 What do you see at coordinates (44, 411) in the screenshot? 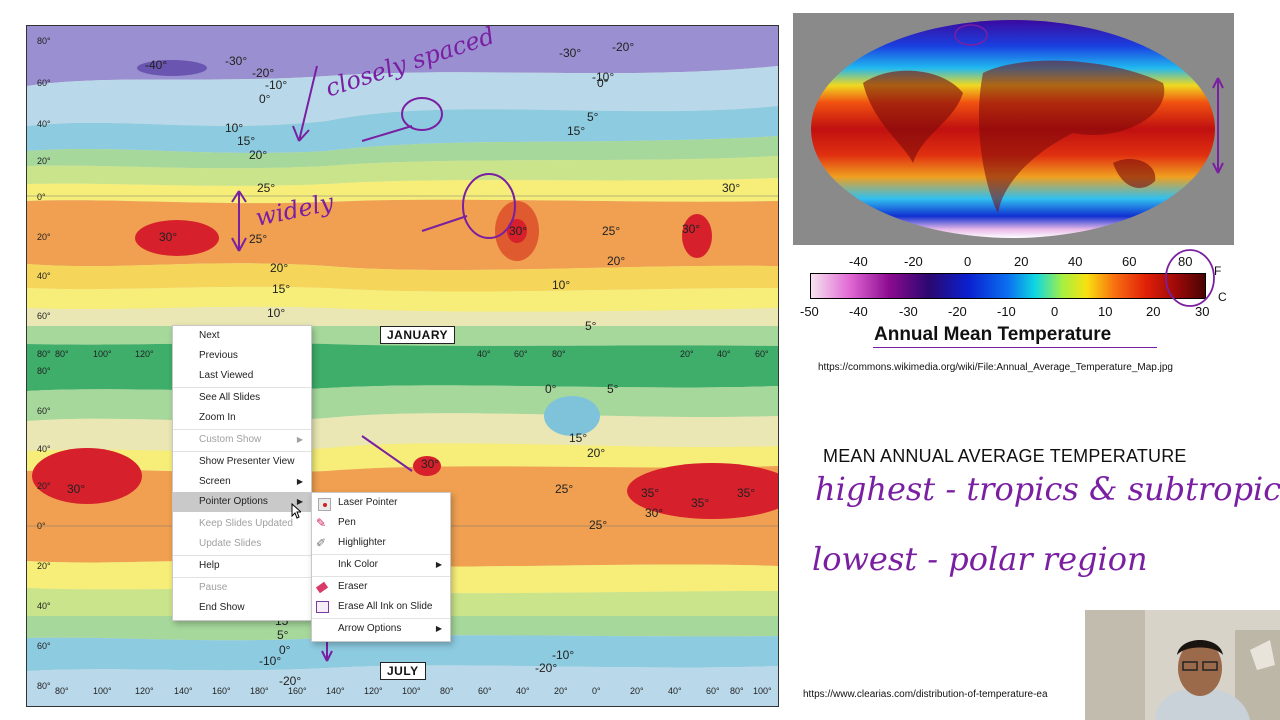
I see `jul-lat-label: 60°` at bounding box center [44, 411].